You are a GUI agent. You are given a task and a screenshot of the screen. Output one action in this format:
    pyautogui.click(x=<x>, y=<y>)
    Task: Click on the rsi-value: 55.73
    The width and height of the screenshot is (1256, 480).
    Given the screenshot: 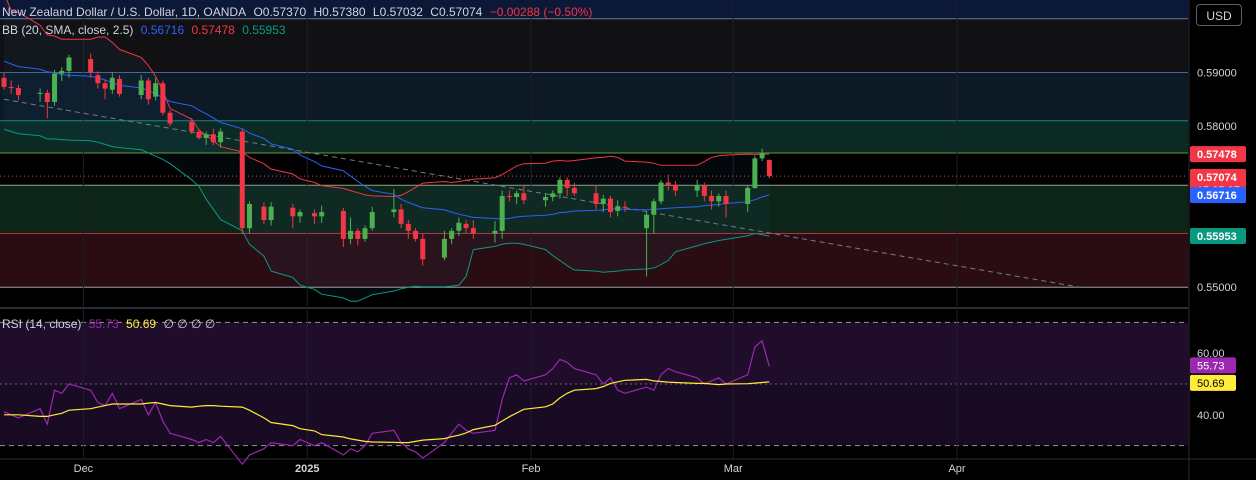 What is the action you would take?
    pyautogui.click(x=103, y=324)
    